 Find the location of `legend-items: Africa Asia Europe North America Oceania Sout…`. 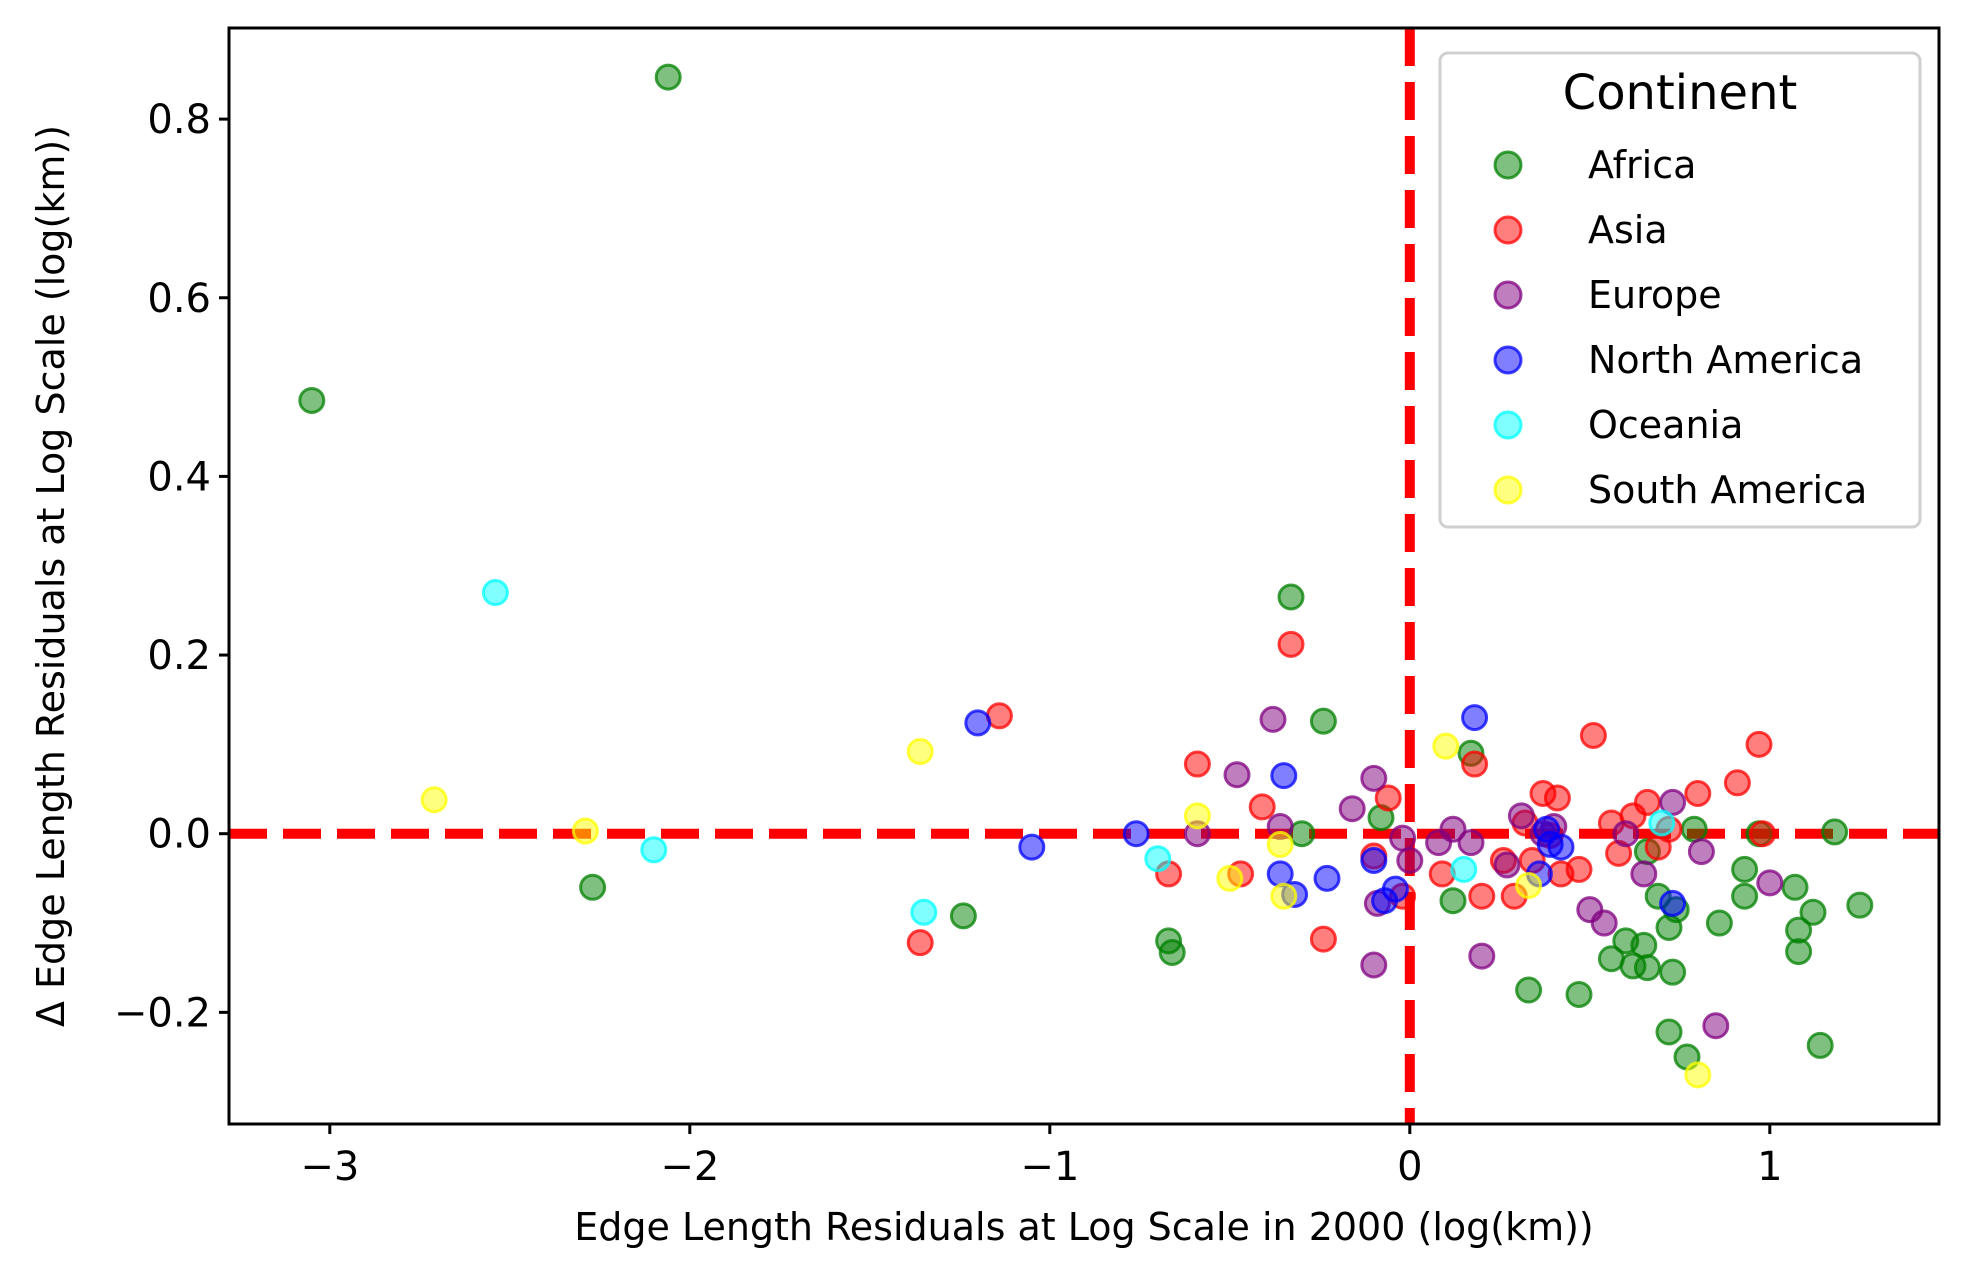

legend-items: Africa Asia Europe North America Oceania Sout… is located at coordinates (1680, 327).